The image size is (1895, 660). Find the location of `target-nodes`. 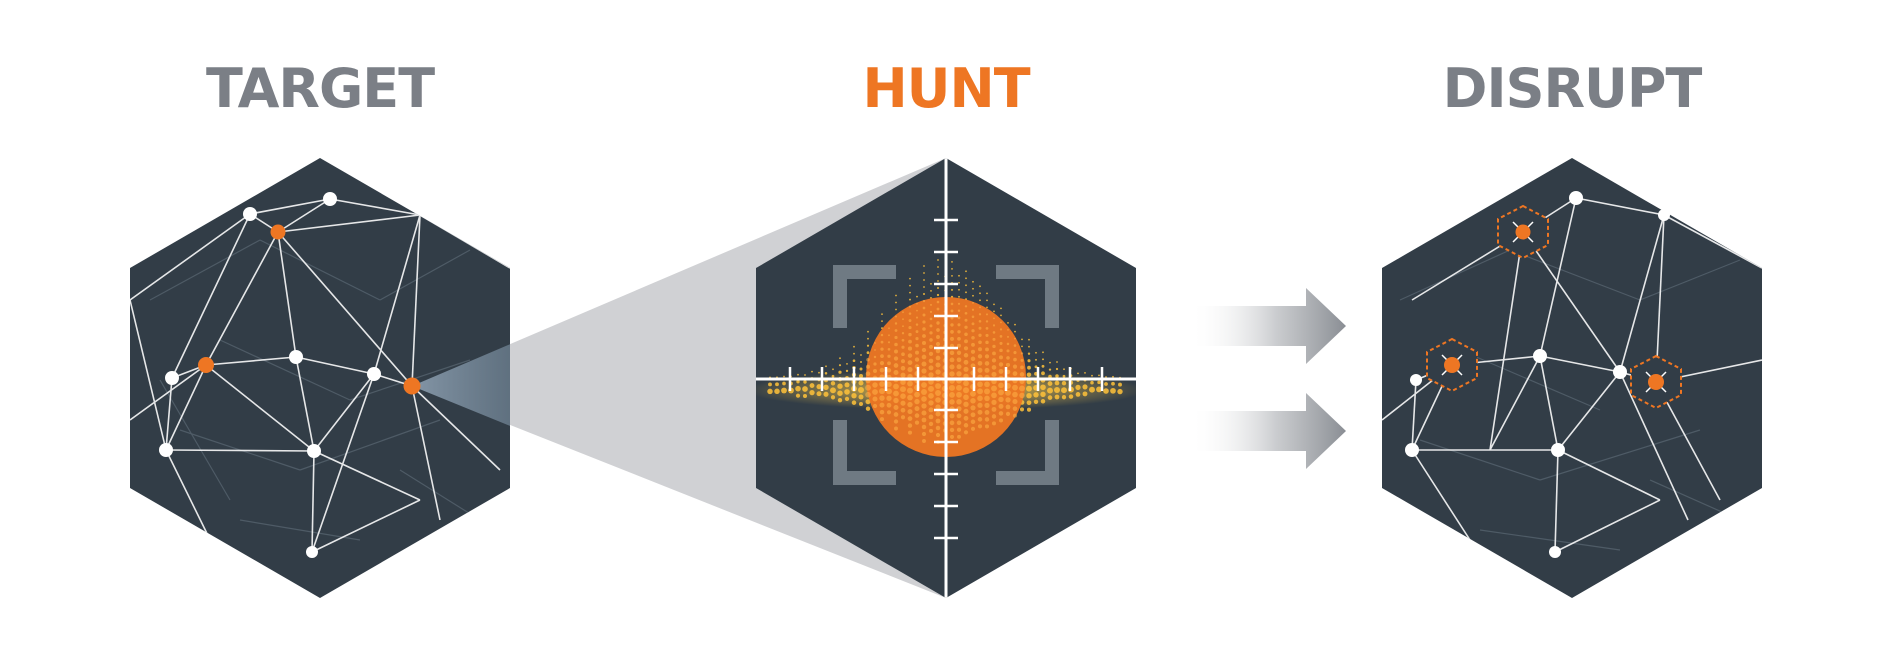

target-nodes is located at coordinates (290, 375).